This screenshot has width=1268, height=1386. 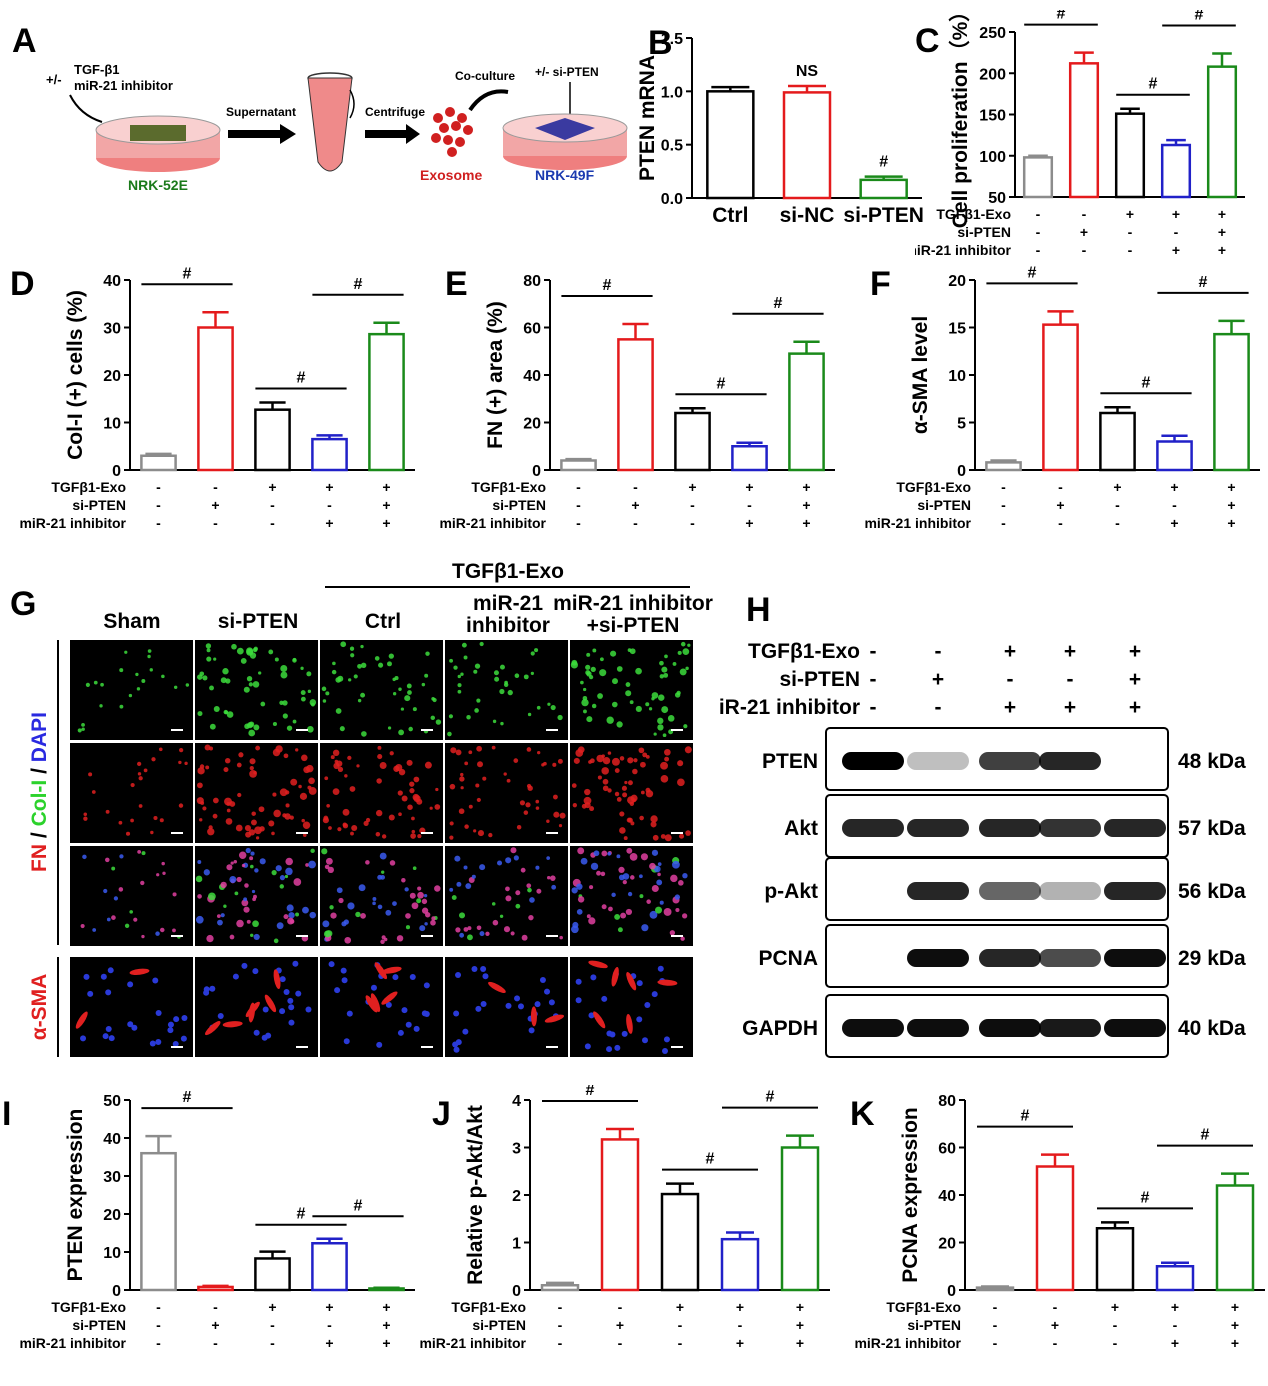 What do you see at coordinates (112, 376) in the screenshot?
I see `y-tick-label: 20` at bounding box center [112, 376].